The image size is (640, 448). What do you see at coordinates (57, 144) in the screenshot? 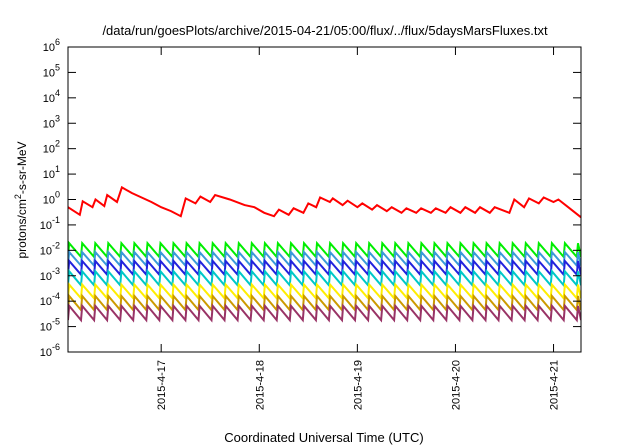
I see `y-tick-exp: 2` at bounding box center [57, 144].